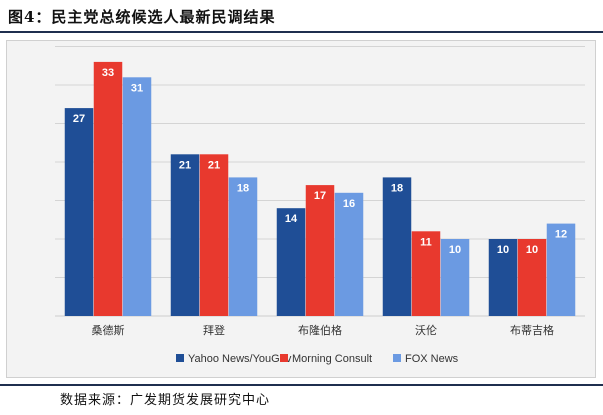 The height and width of the screenshot is (415, 603). I want to click on legend-label: Morning Consult, so click(332, 359).